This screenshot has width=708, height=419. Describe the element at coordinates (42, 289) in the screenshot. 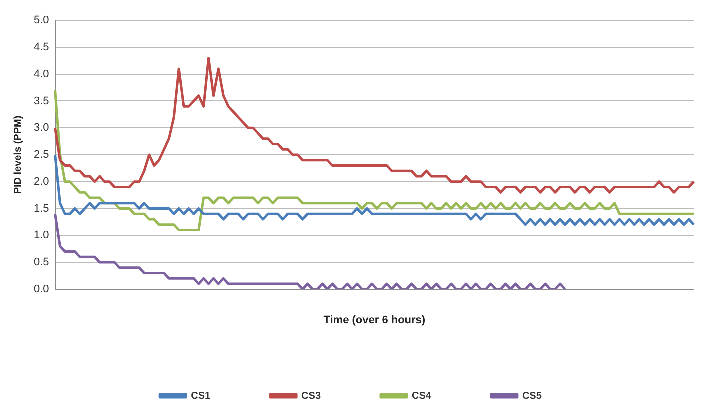

I see `y-tick-label: 0.0` at that location.